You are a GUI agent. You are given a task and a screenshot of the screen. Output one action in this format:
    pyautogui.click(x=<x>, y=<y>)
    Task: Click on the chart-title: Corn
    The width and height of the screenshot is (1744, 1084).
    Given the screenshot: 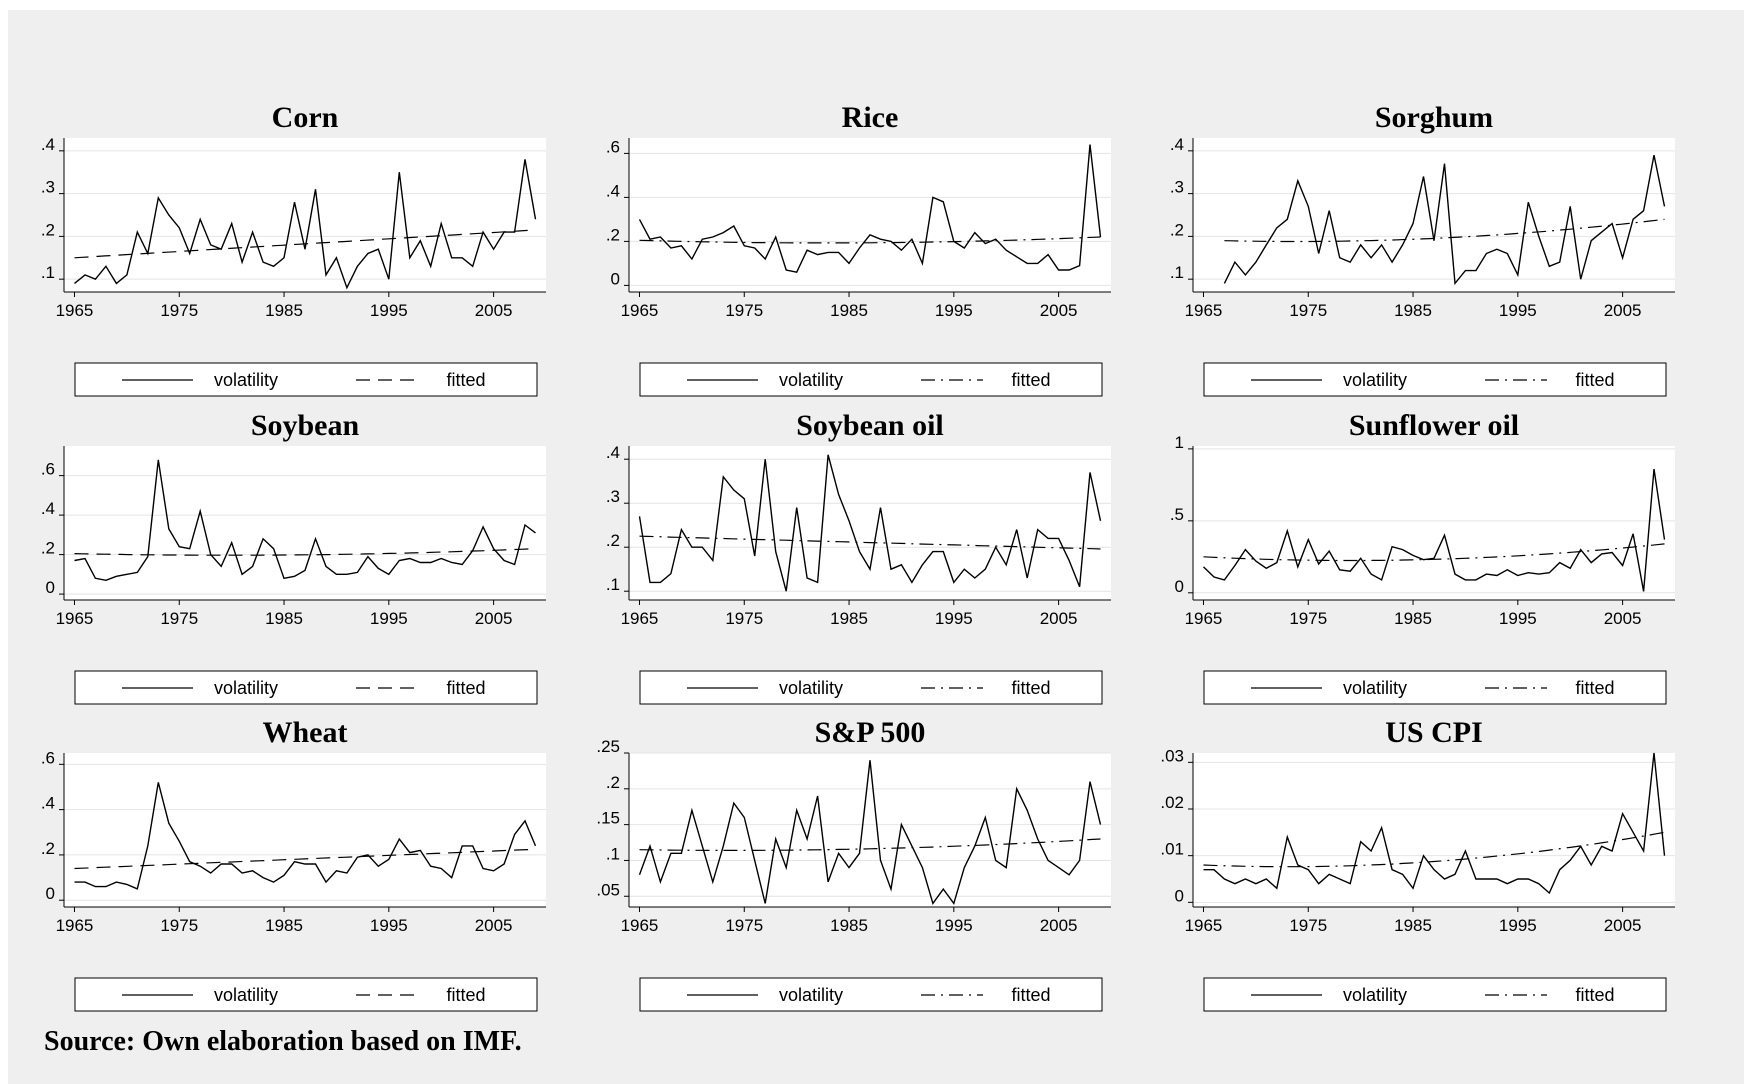 What is the action you would take?
    pyautogui.click(x=305, y=117)
    